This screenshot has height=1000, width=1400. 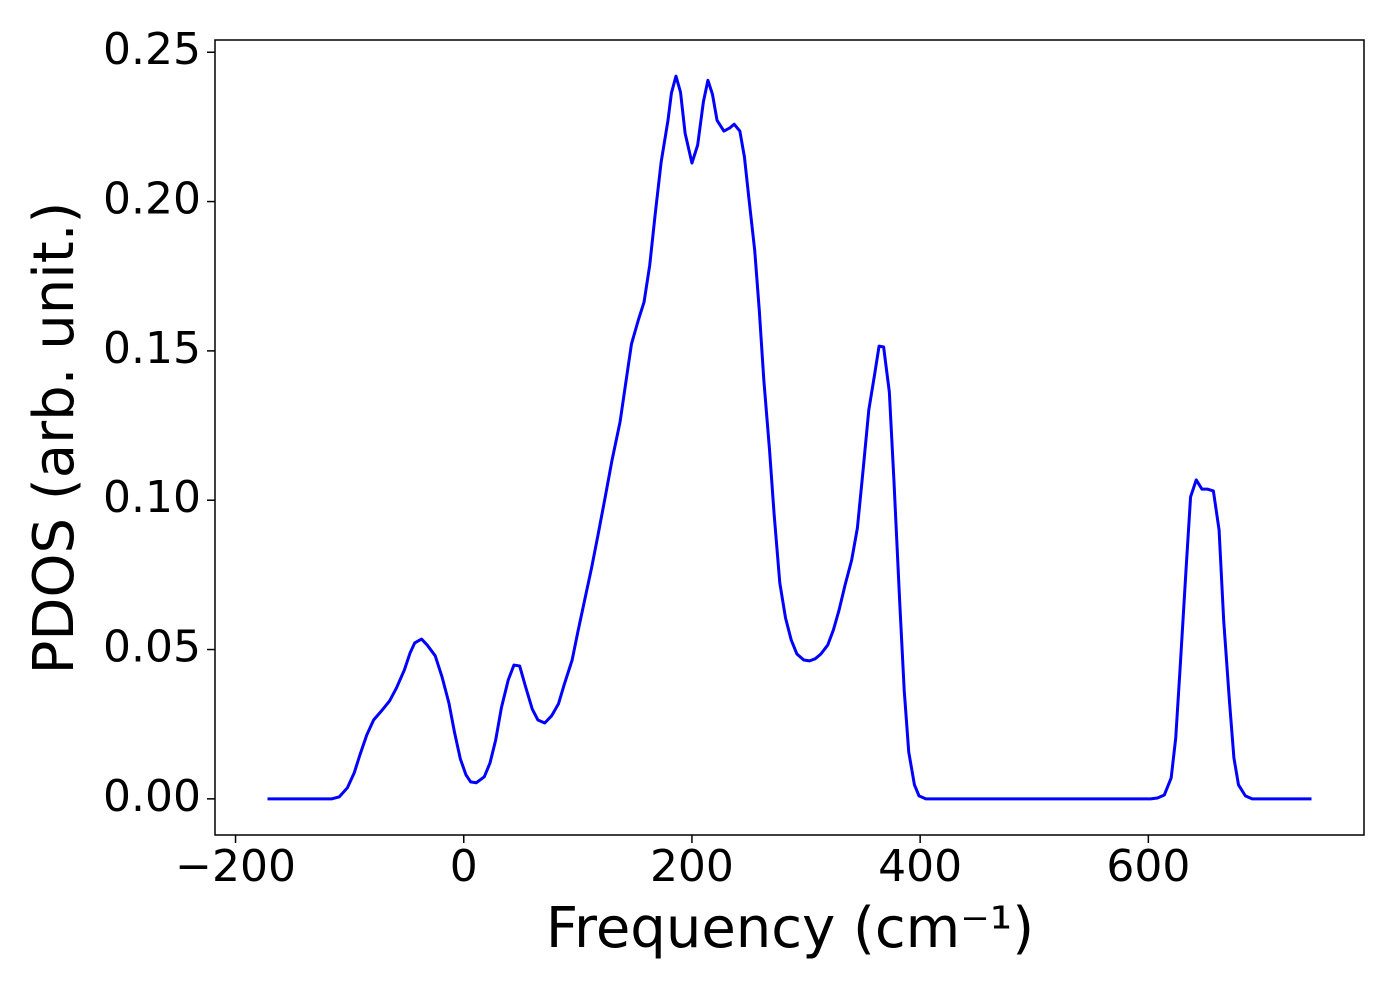 What do you see at coordinates (692, 866) in the screenshot?
I see `x-tick-label: 200` at bounding box center [692, 866].